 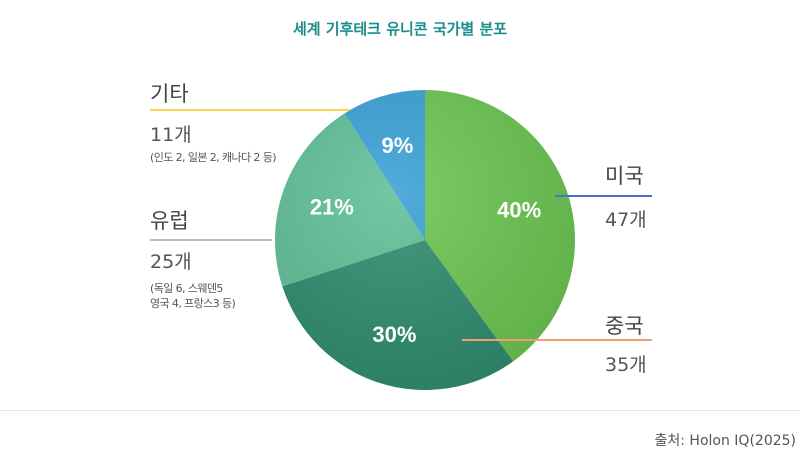 What do you see at coordinates (397, 145) in the screenshot?
I see `slice-label-other: 9%` at bounding box center [397, 145].